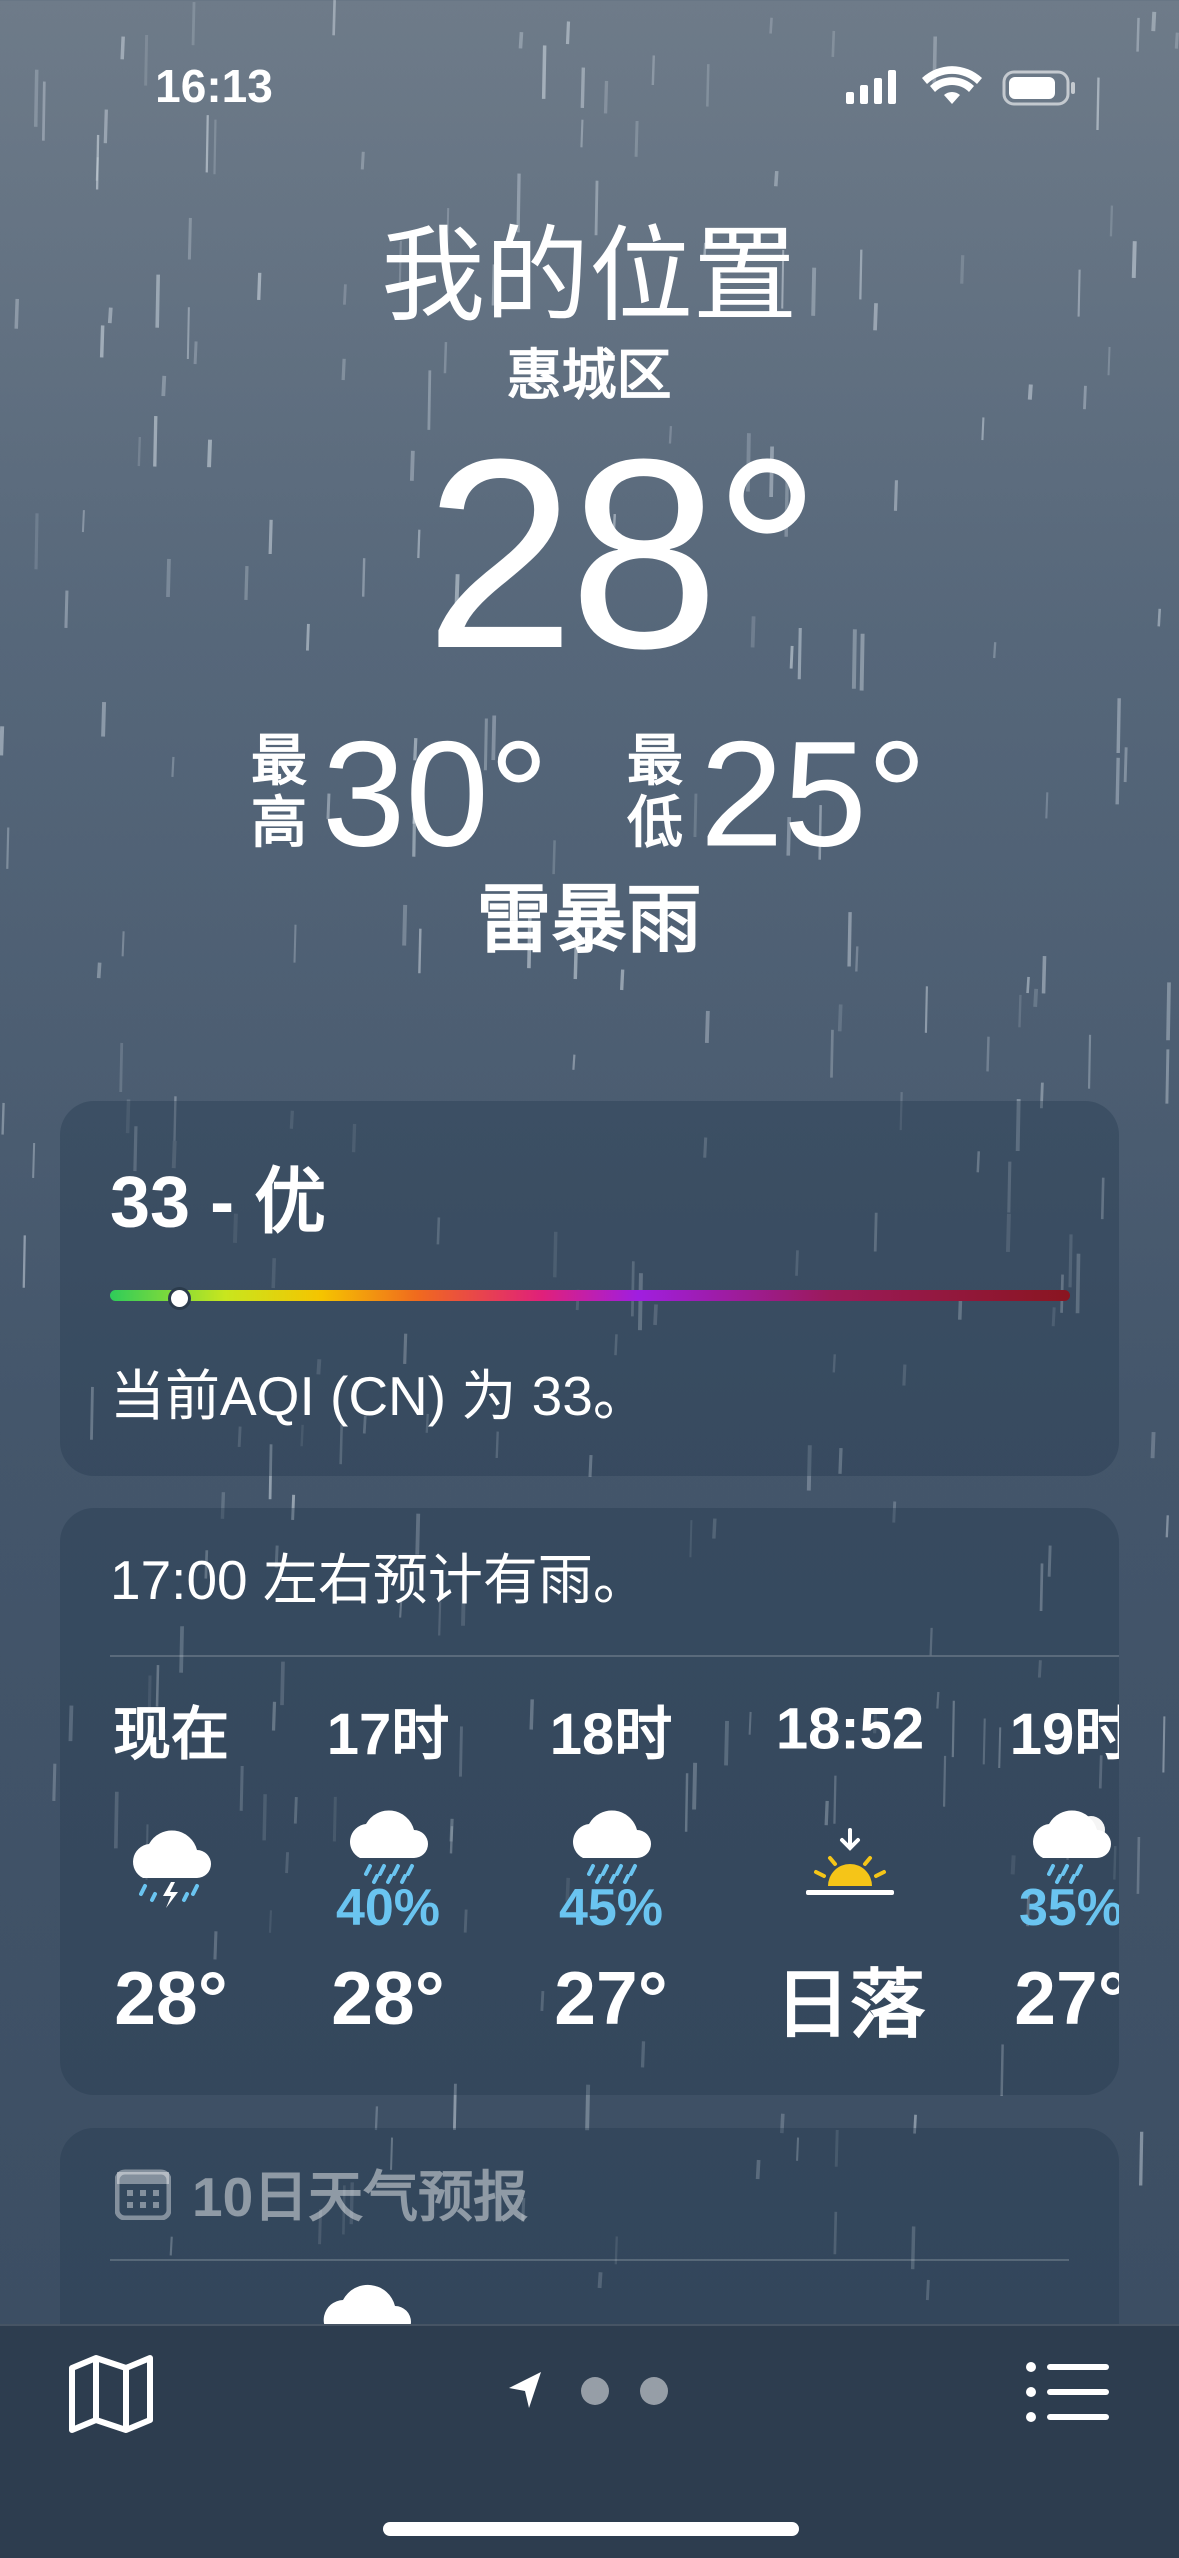  What do you see at coordinates (1072, 1847) in the screenshot?
I see `weather-icon-graphic` at bounding box center [1072, 1847].